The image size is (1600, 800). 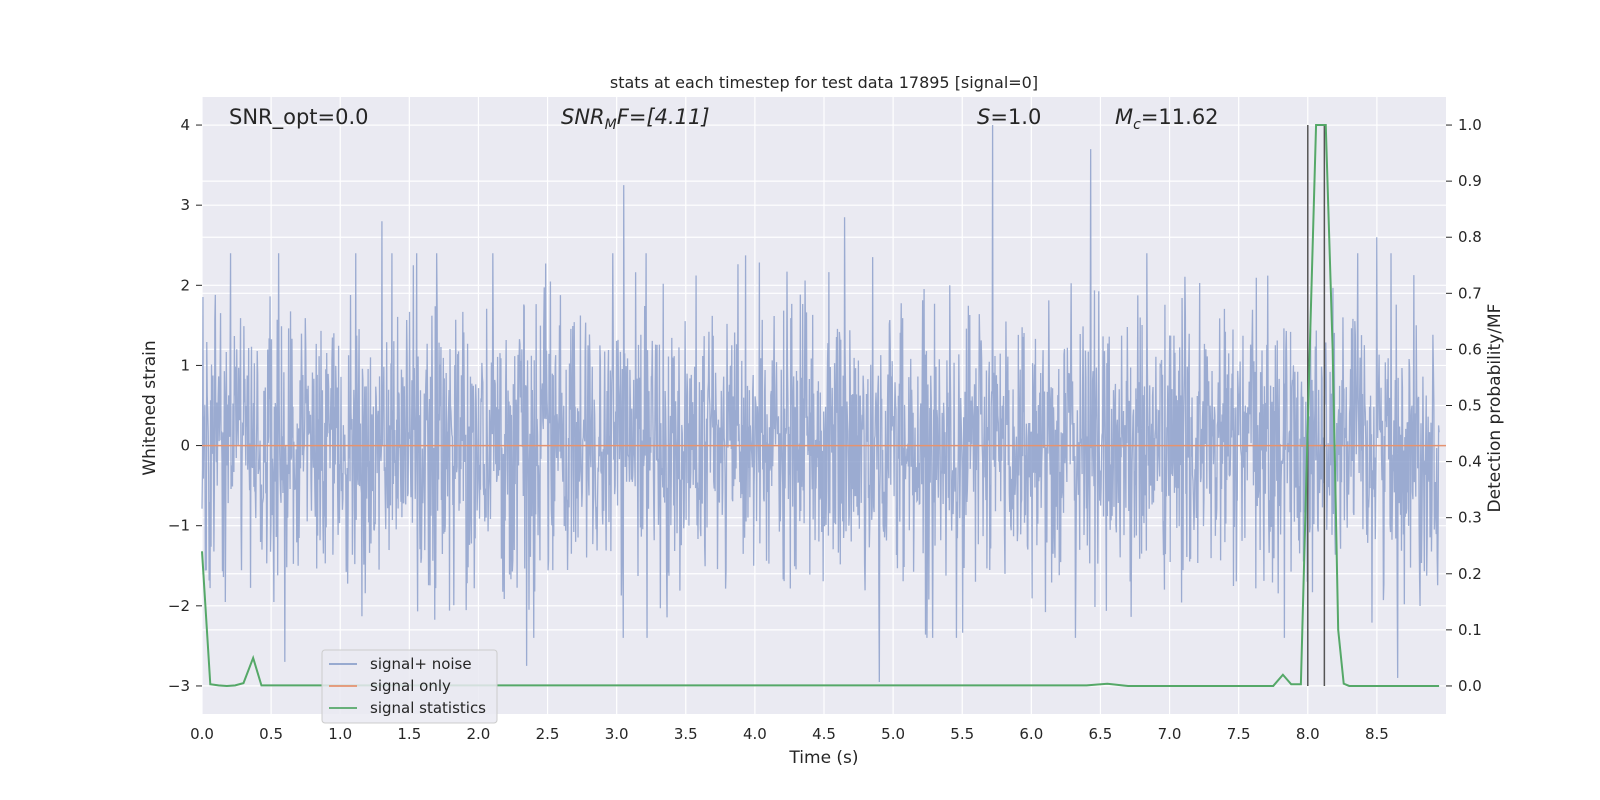 What do you see at coordinates (185, 205) in the screenshot?
I see `y-tick-label-left: 3` at bounding box center [185, 205].